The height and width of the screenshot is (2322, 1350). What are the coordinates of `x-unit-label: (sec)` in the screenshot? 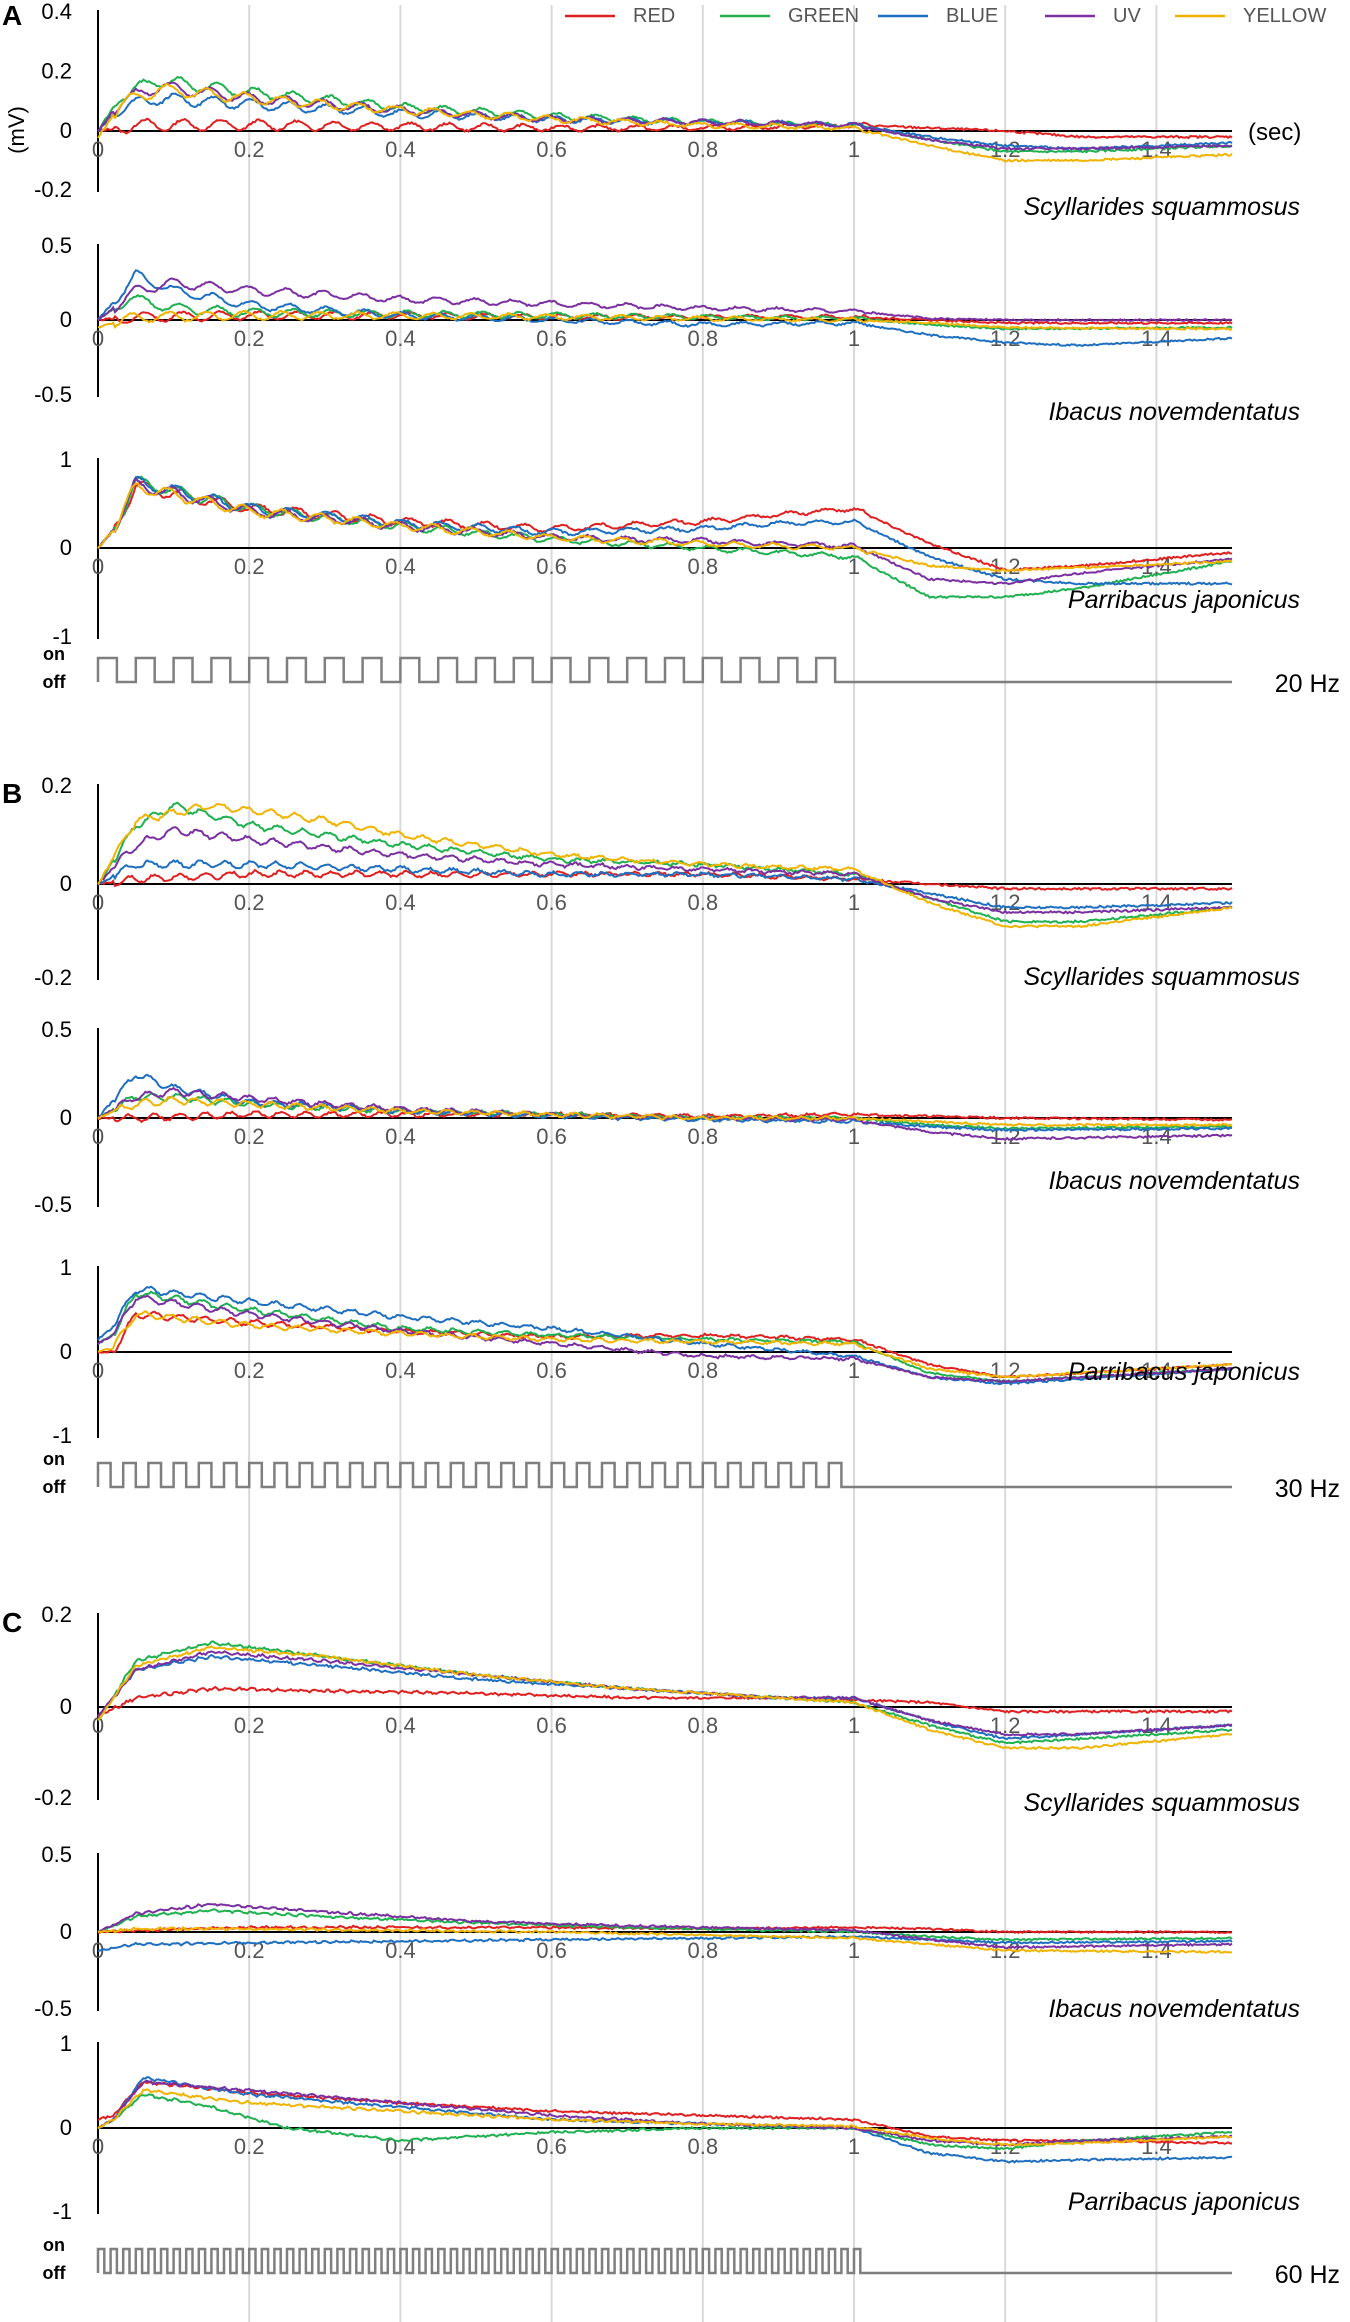 It's located at (1274, 132).